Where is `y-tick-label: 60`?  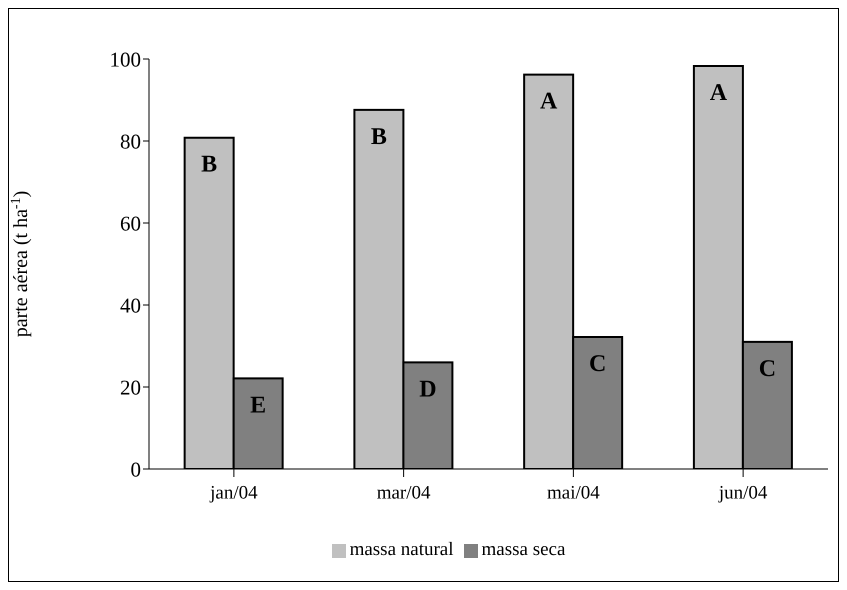 y-tick-label: 60 is located at coordinates (130, 223).